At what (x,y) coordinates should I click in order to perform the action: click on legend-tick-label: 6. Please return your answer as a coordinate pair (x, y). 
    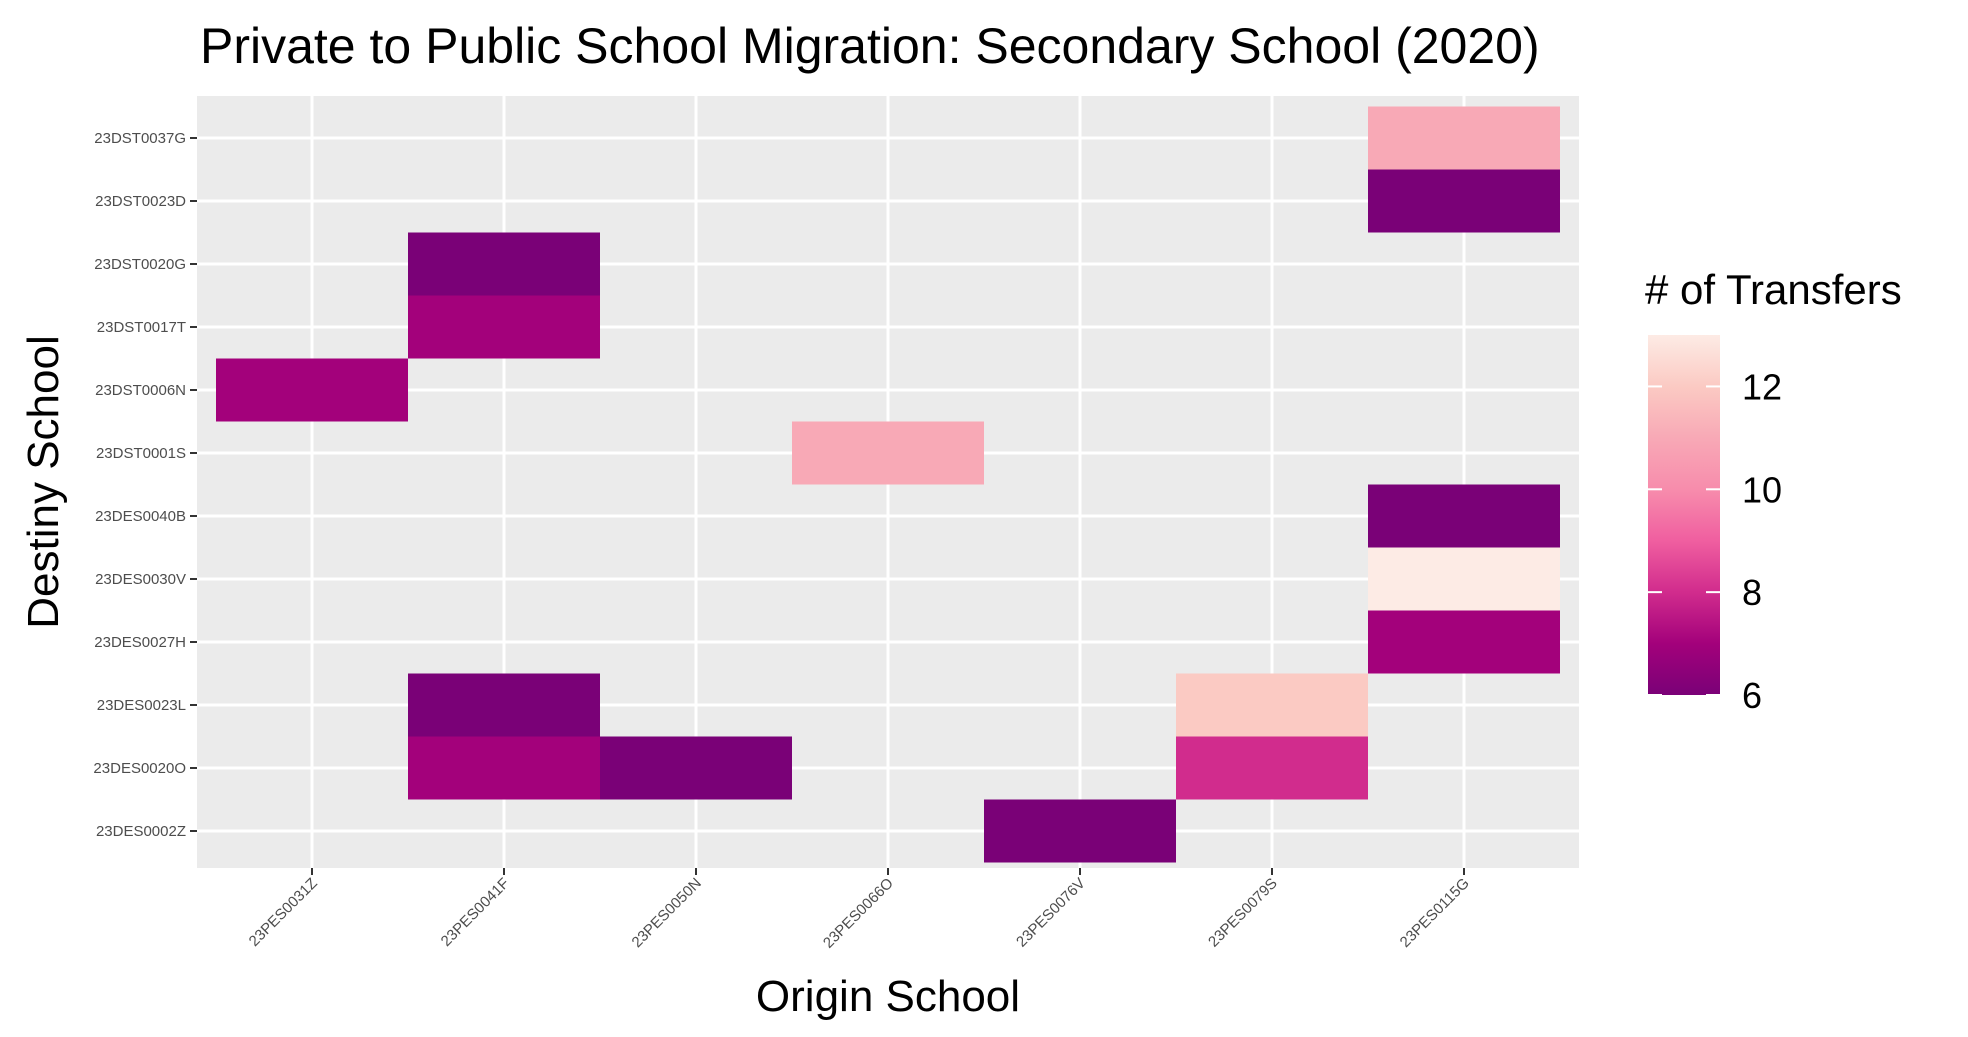
    Looking at the image, I should click on (1752, 695).